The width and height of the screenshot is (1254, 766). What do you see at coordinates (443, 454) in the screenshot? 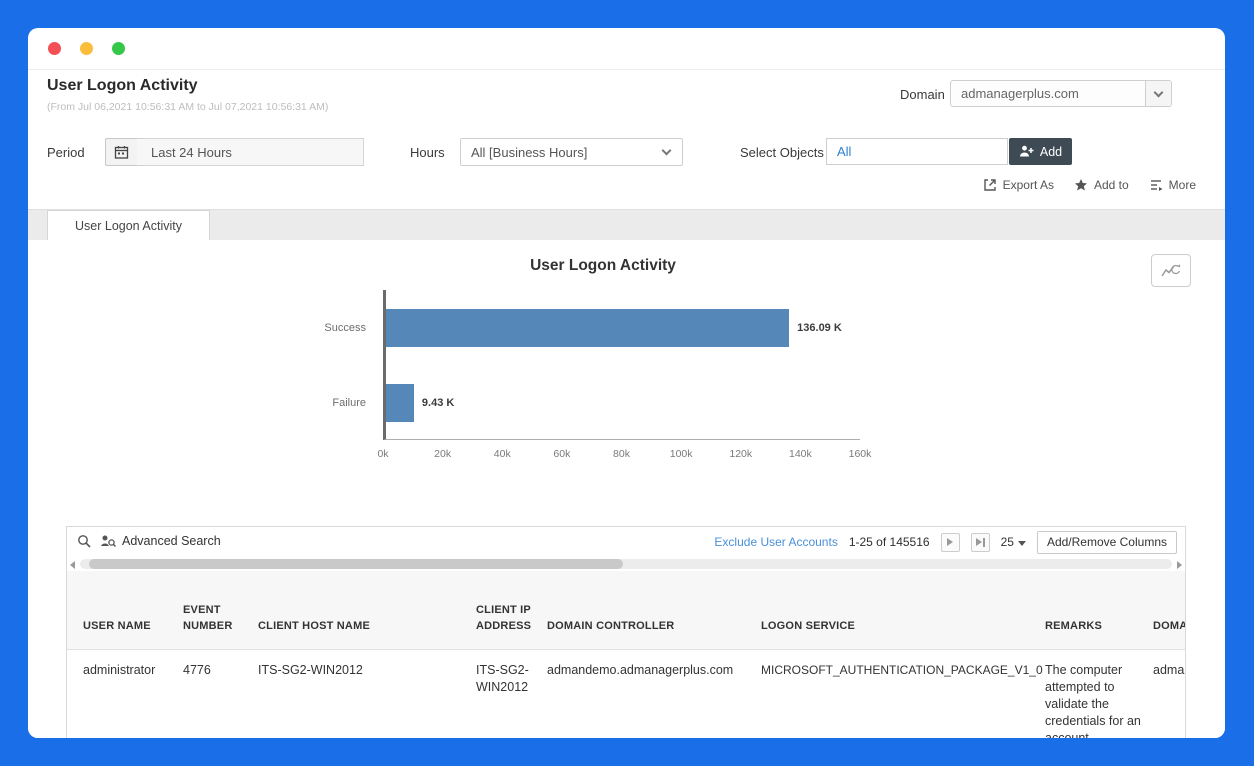
I see `x-axis-tick-label: 20k` at bounding box center [443, 454].